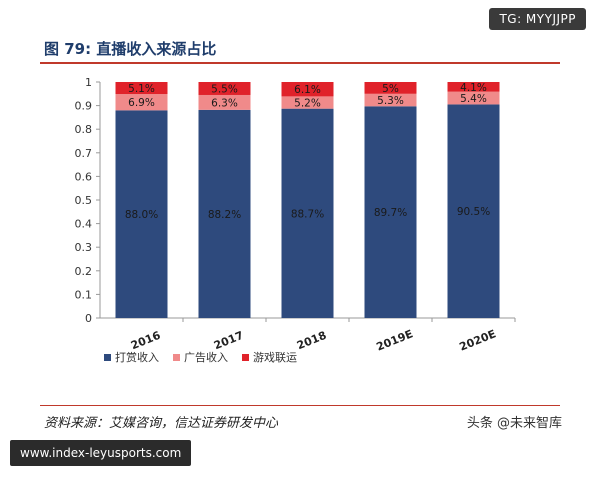  I want to click on data-label: 4.1%, so click(473, 88).